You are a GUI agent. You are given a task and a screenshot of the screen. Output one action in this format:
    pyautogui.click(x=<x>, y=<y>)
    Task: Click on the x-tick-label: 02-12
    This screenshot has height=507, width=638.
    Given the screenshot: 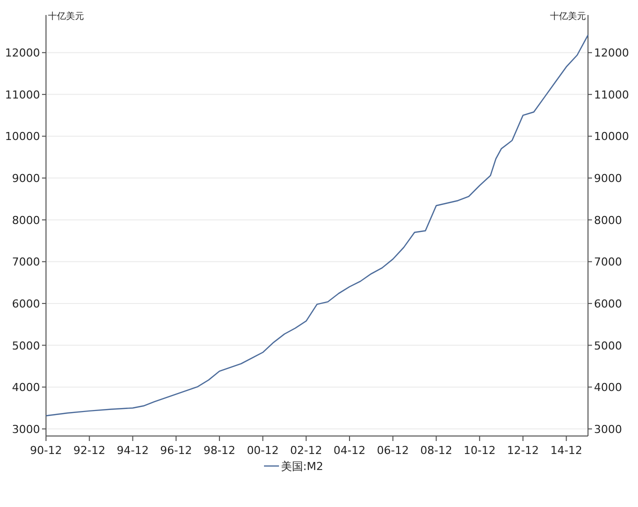 What is the action you would take?
    pyautogui.click(x=306, y=450)
    